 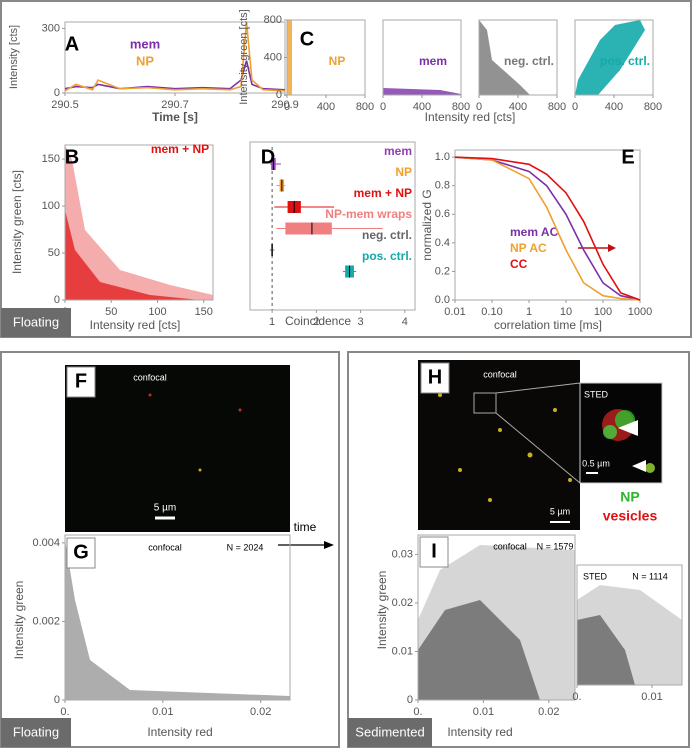 I want to click on y-tick-label: 0.004, so click(x=46, y=543).